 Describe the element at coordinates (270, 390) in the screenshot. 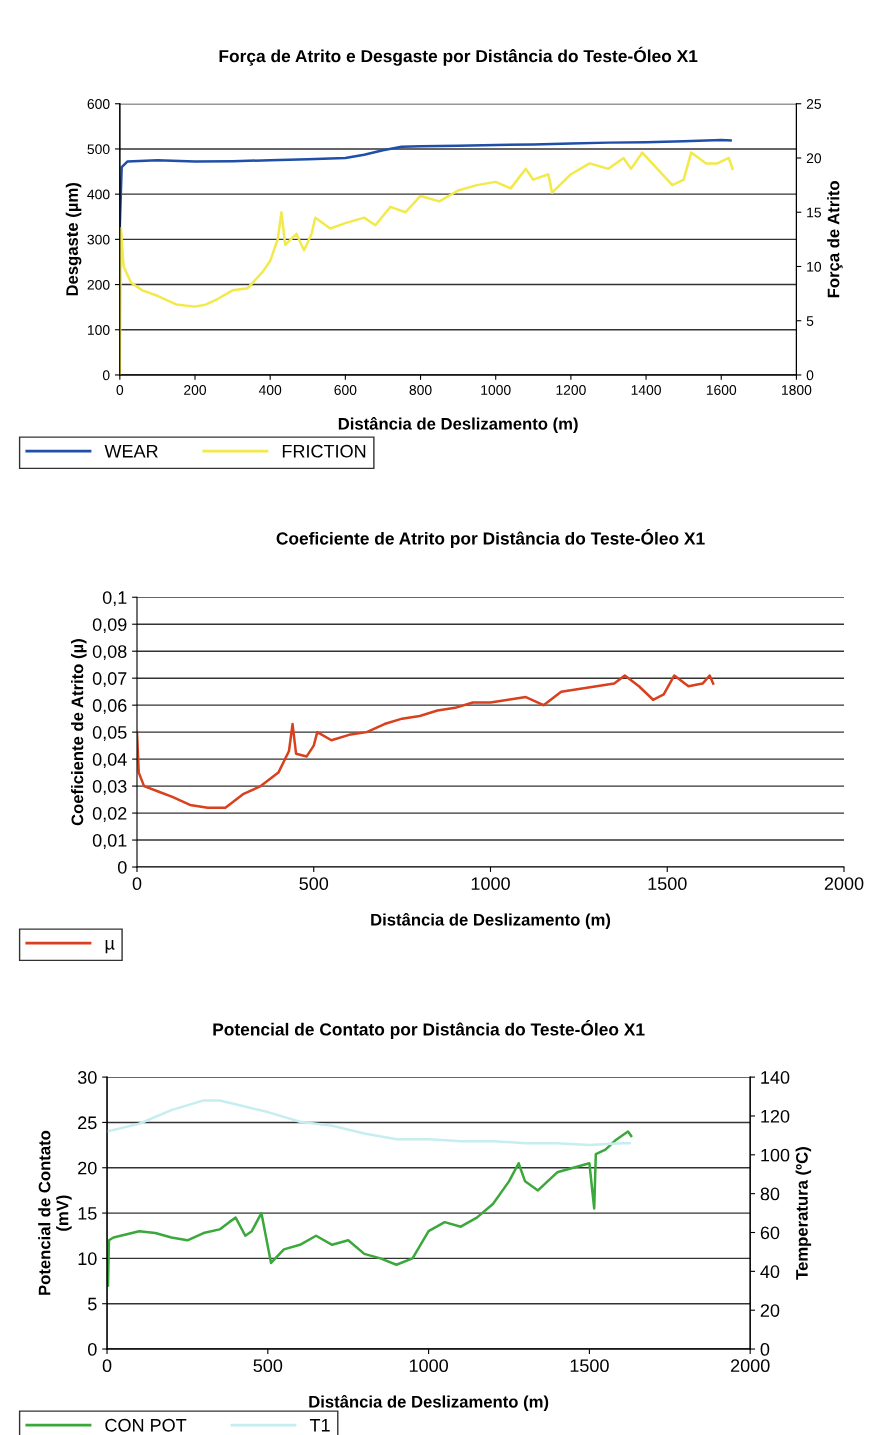

I see `x-tick-label: 400` at that location.